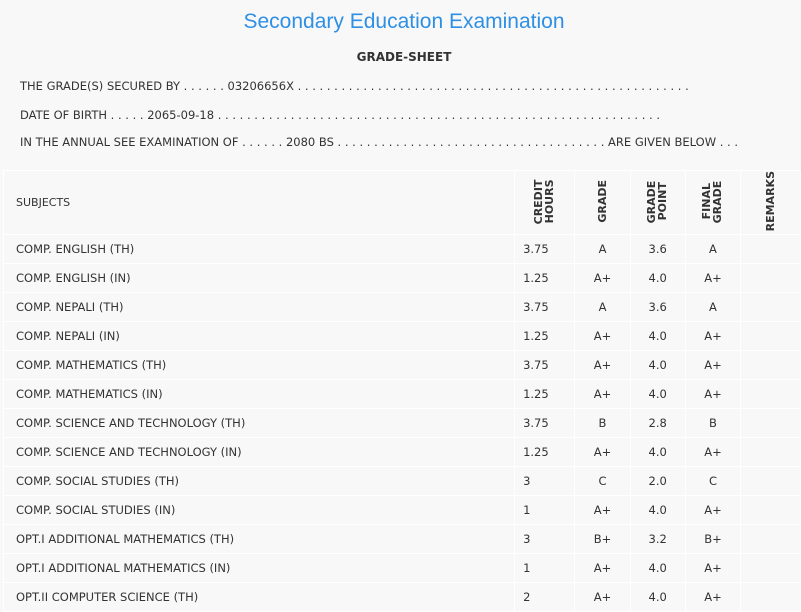 This screenshot has height=612, width=801. Describe the element at coordinates (545, 597) in the screenshot. I see `credit-hours-cell: 2` at that location.